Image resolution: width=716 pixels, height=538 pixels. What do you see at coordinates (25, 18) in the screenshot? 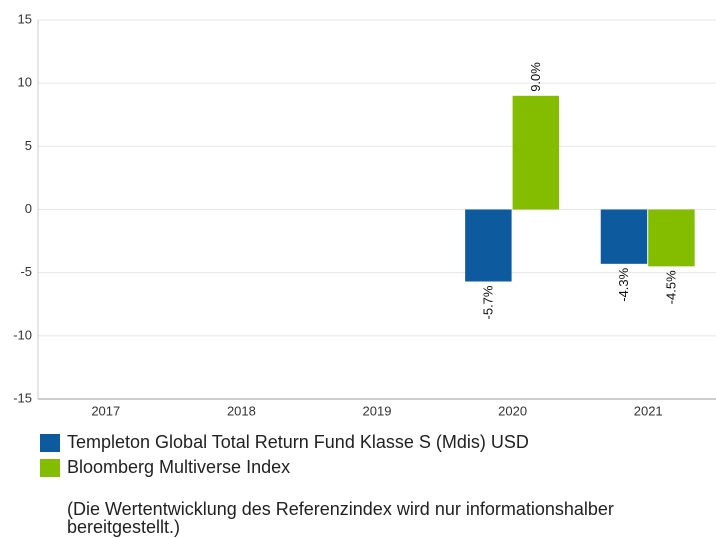
I see `y-tick-label: 15` at bounding box center [25, 18].